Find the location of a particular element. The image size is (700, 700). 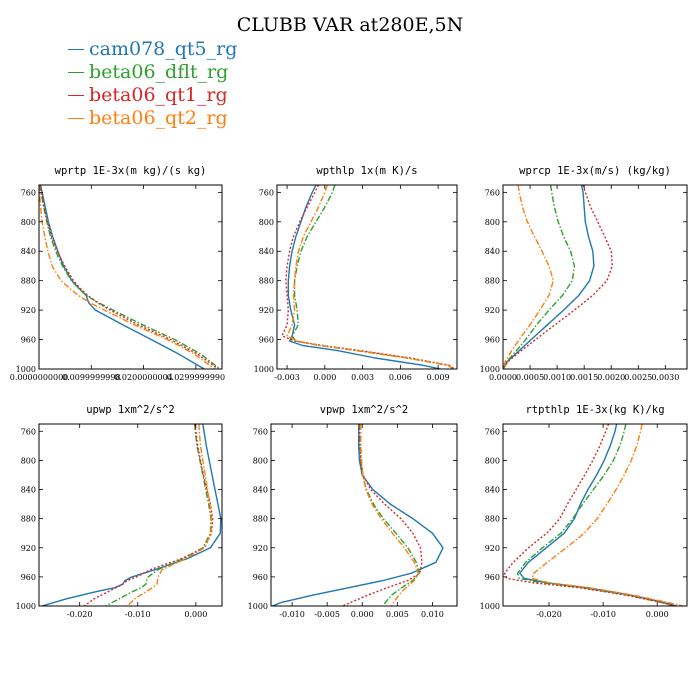

x-tick-label: -0.005 is located at coordinates (327, 614).